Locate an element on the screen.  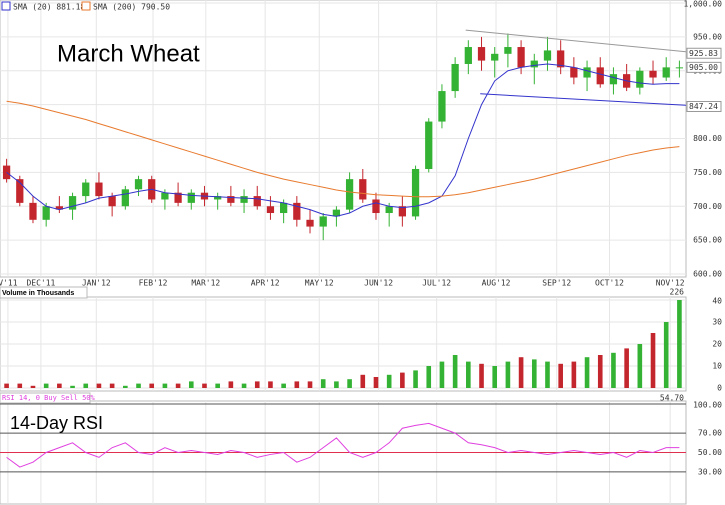
x-tick-label: V'11 is located at coordinates (9, 283).